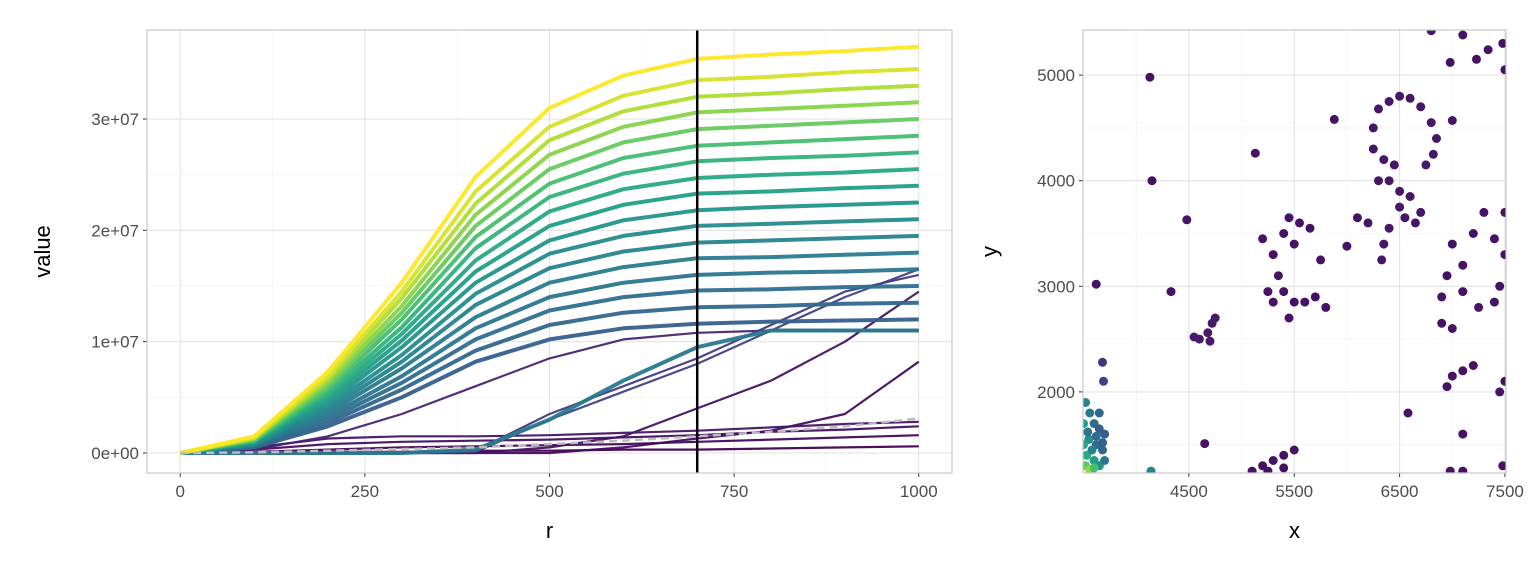 This screenshot has width=1536, height=581. I want to click on x-tick-label: 0, so click(179, 491).